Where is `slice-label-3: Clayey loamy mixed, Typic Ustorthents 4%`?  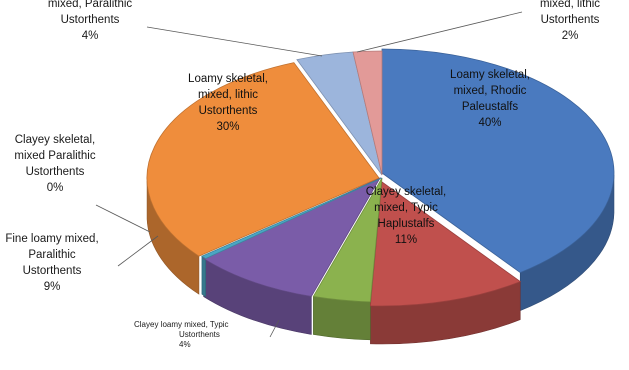
slice-label-3: Clayey loamy mixed, Typic Ustorthents 4% is located at coordinates (181, 334).